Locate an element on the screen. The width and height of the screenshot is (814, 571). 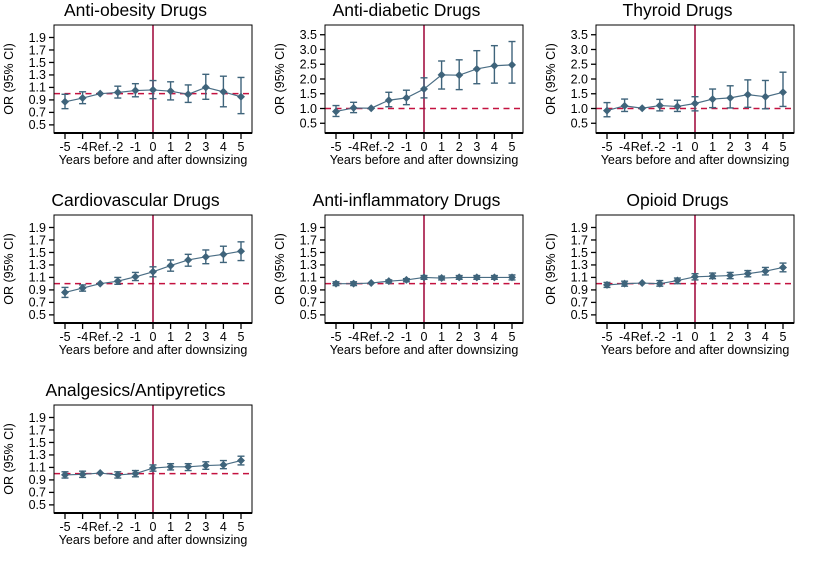
svg-text: 1.0 is located at coordinates (308, 109).